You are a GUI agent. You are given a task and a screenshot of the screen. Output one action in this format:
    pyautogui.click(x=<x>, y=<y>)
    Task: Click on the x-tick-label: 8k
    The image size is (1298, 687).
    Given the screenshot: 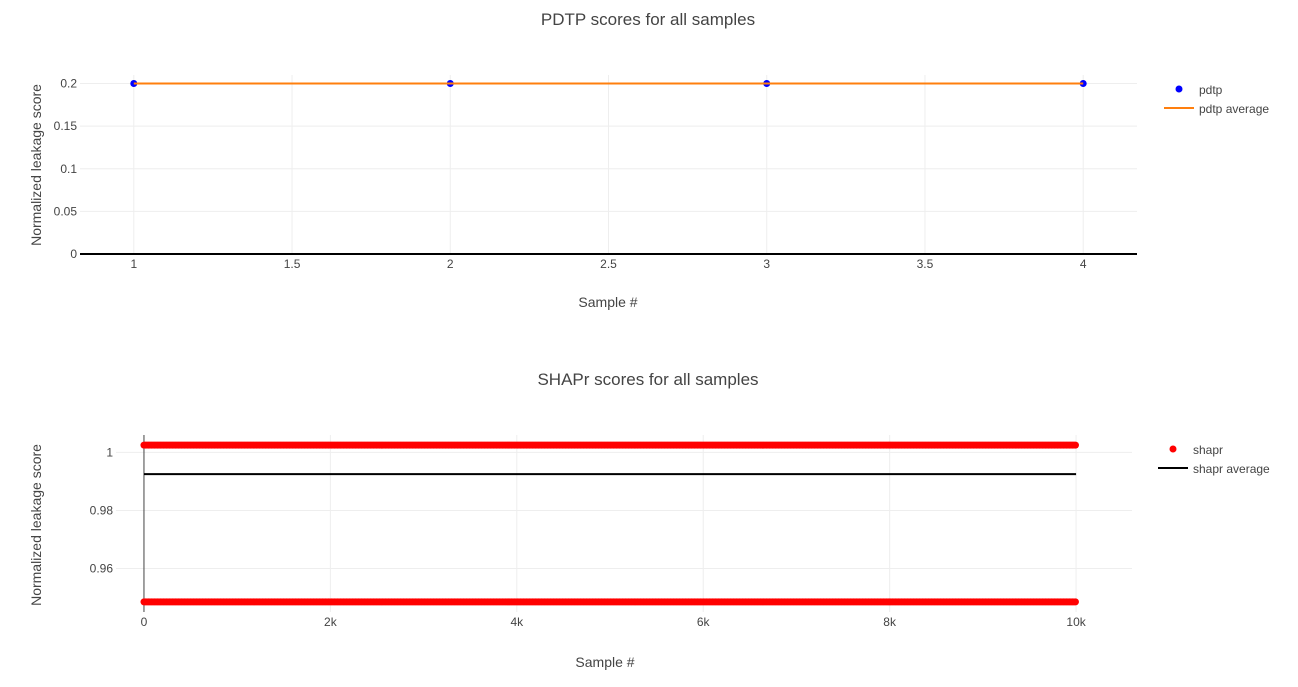 What is the action you would take?
    pyautogui.click(x=890, y=622)
    